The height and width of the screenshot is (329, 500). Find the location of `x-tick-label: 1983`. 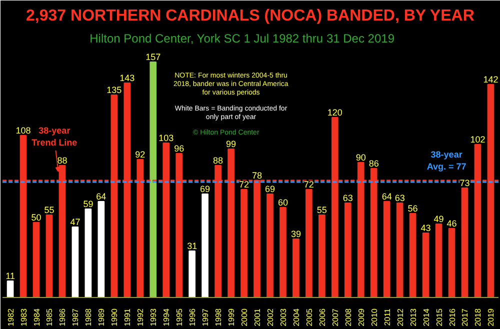

x-tick-label: 1983 is located at coordinates (23, 317).